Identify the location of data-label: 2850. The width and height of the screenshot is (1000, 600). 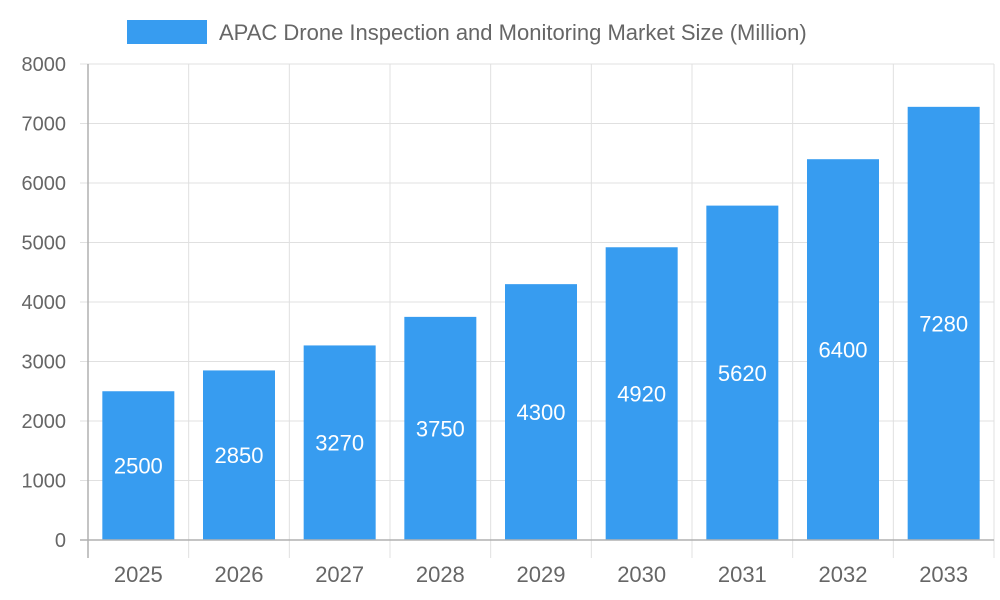
(239, 455).